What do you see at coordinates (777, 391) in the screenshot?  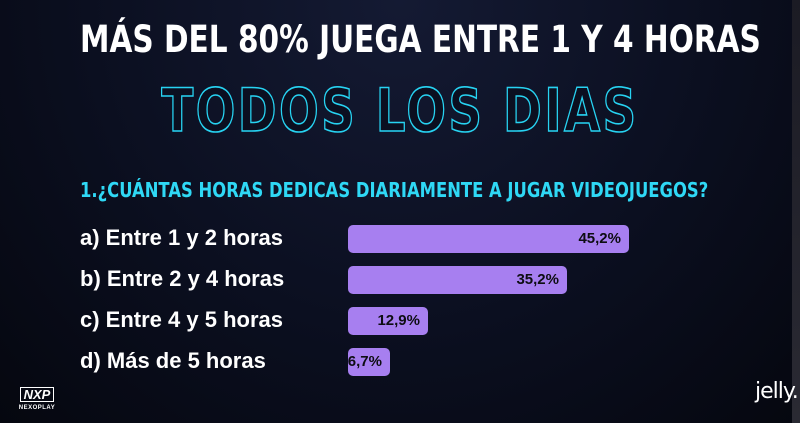 I see `jelly-logo: jelly.` at bounding box center [777, 391].